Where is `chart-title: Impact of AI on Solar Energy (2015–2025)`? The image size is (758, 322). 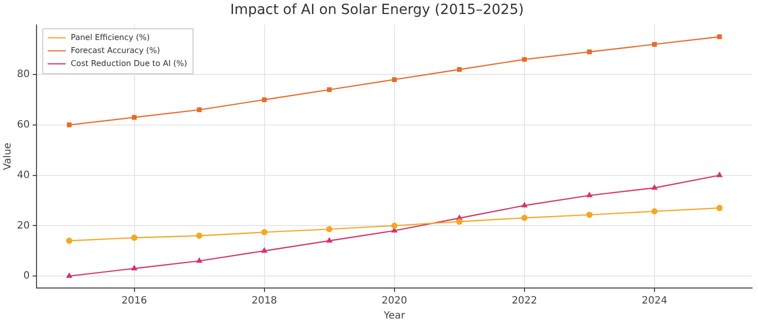
chart-title: Impact of AI on Solar Energy (2015–2025) is located at coordinates (377, 10).